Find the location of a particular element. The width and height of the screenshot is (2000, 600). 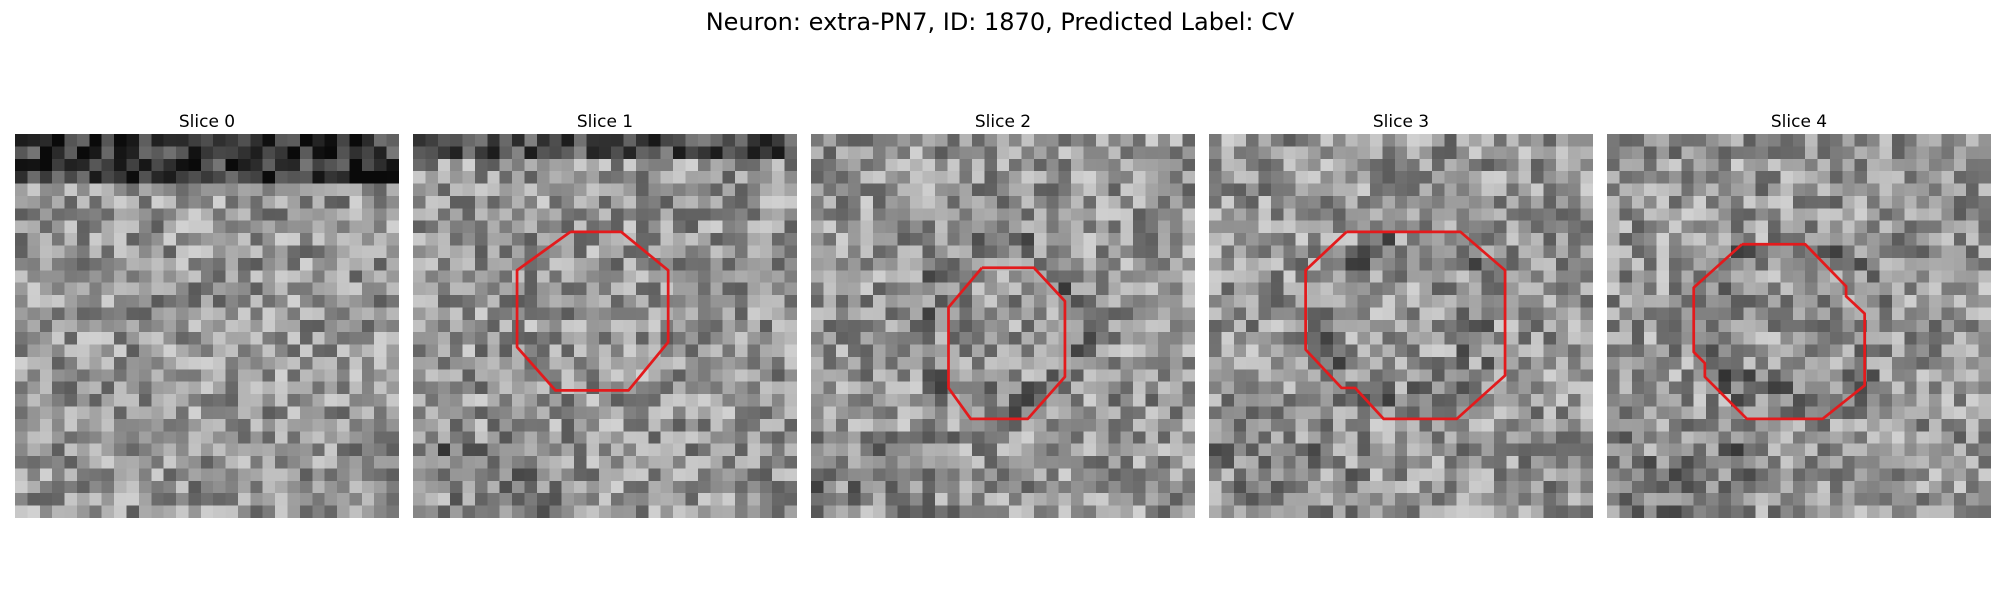

panel-slice-4: Slice 4 is located at coordinates (1799, 314).